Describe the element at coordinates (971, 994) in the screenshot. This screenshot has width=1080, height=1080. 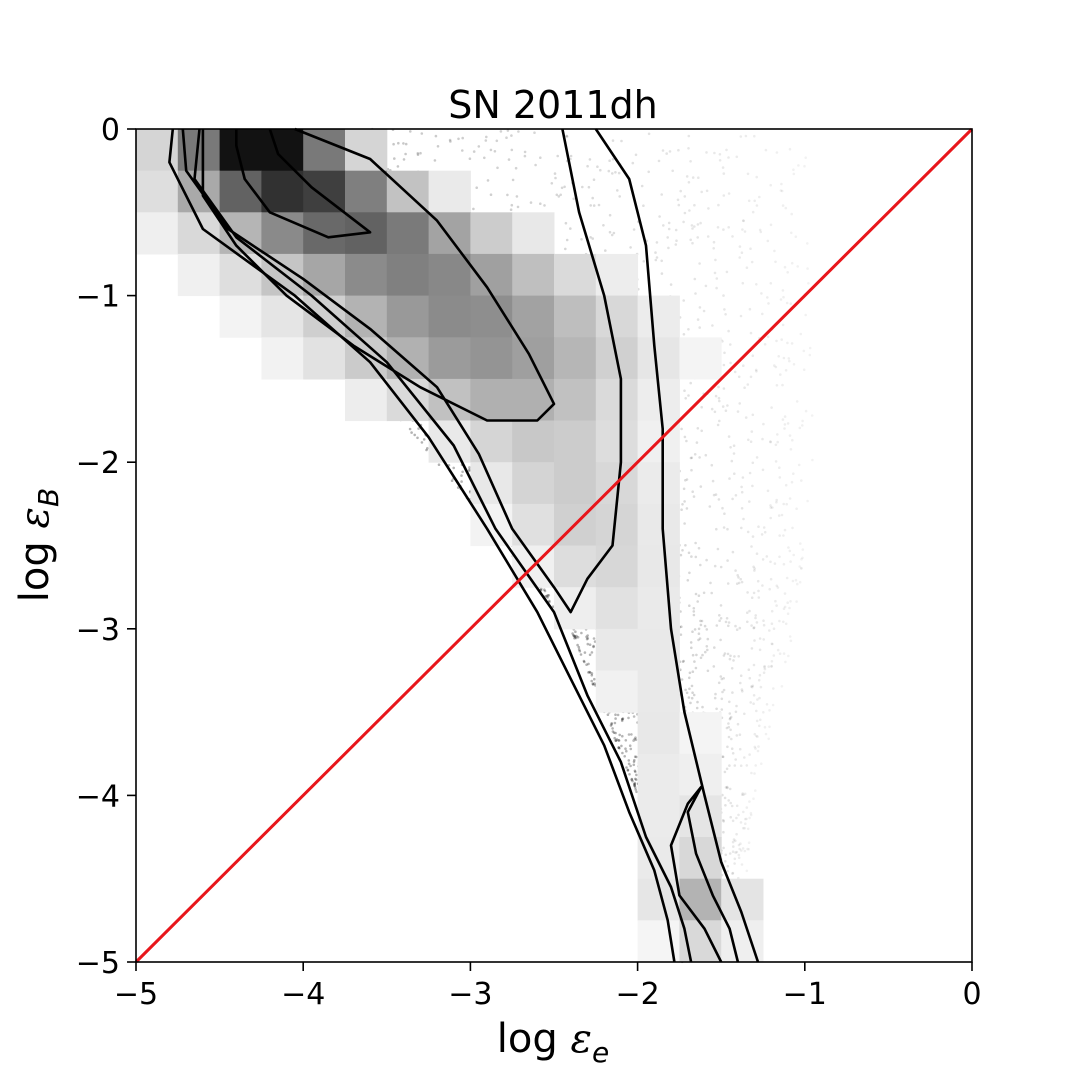
I see `x-tick-label: 0` at that location.